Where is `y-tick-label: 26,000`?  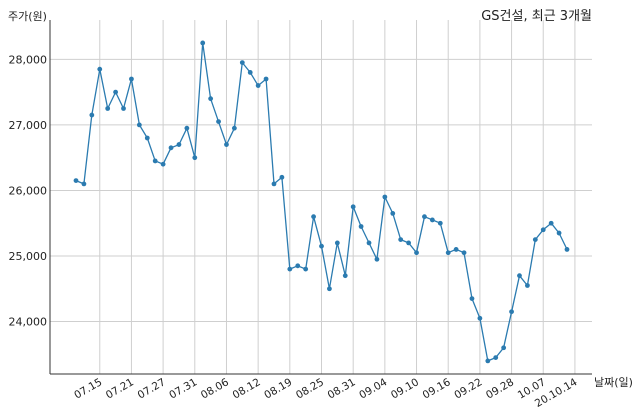
y-tick-label: 26,000 is located at coordinates (28, 190).